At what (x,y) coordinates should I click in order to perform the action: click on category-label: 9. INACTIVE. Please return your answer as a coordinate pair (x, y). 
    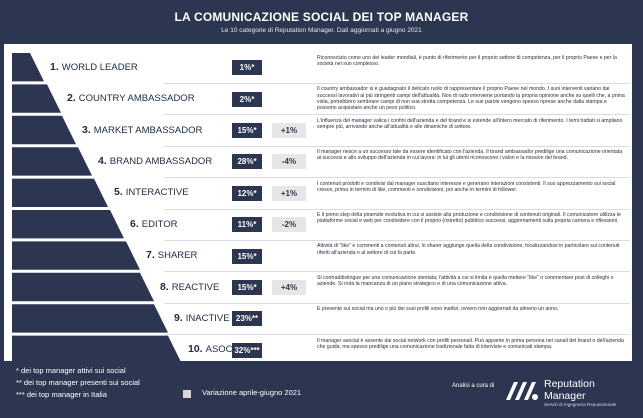
    Looking at the image, I should click on (202, 318).